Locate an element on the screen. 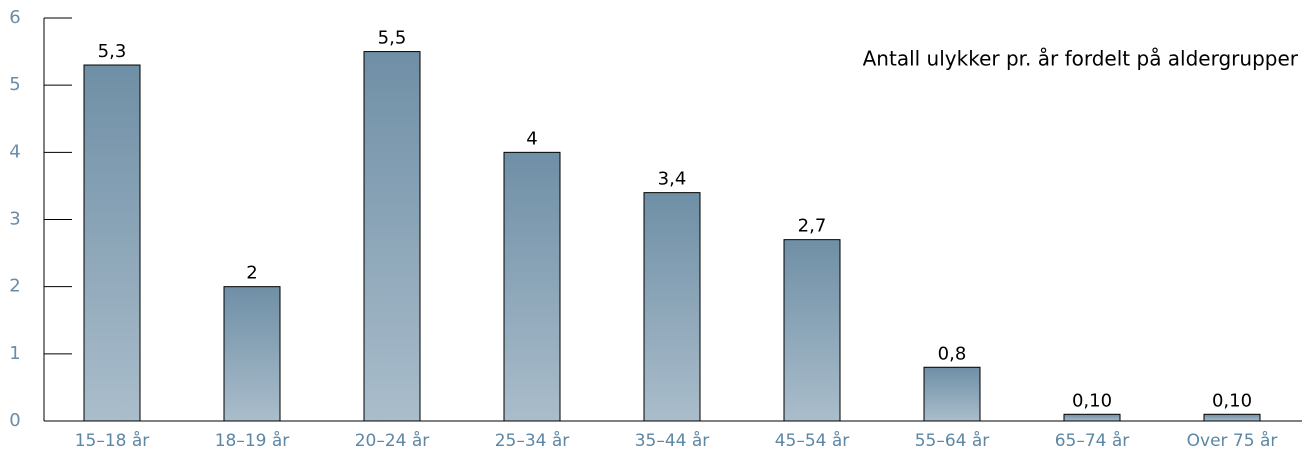 The width and height of the screenshot is (1312, 457). x-tick-label: Over 75 år is located at coordinates (1232, 440).